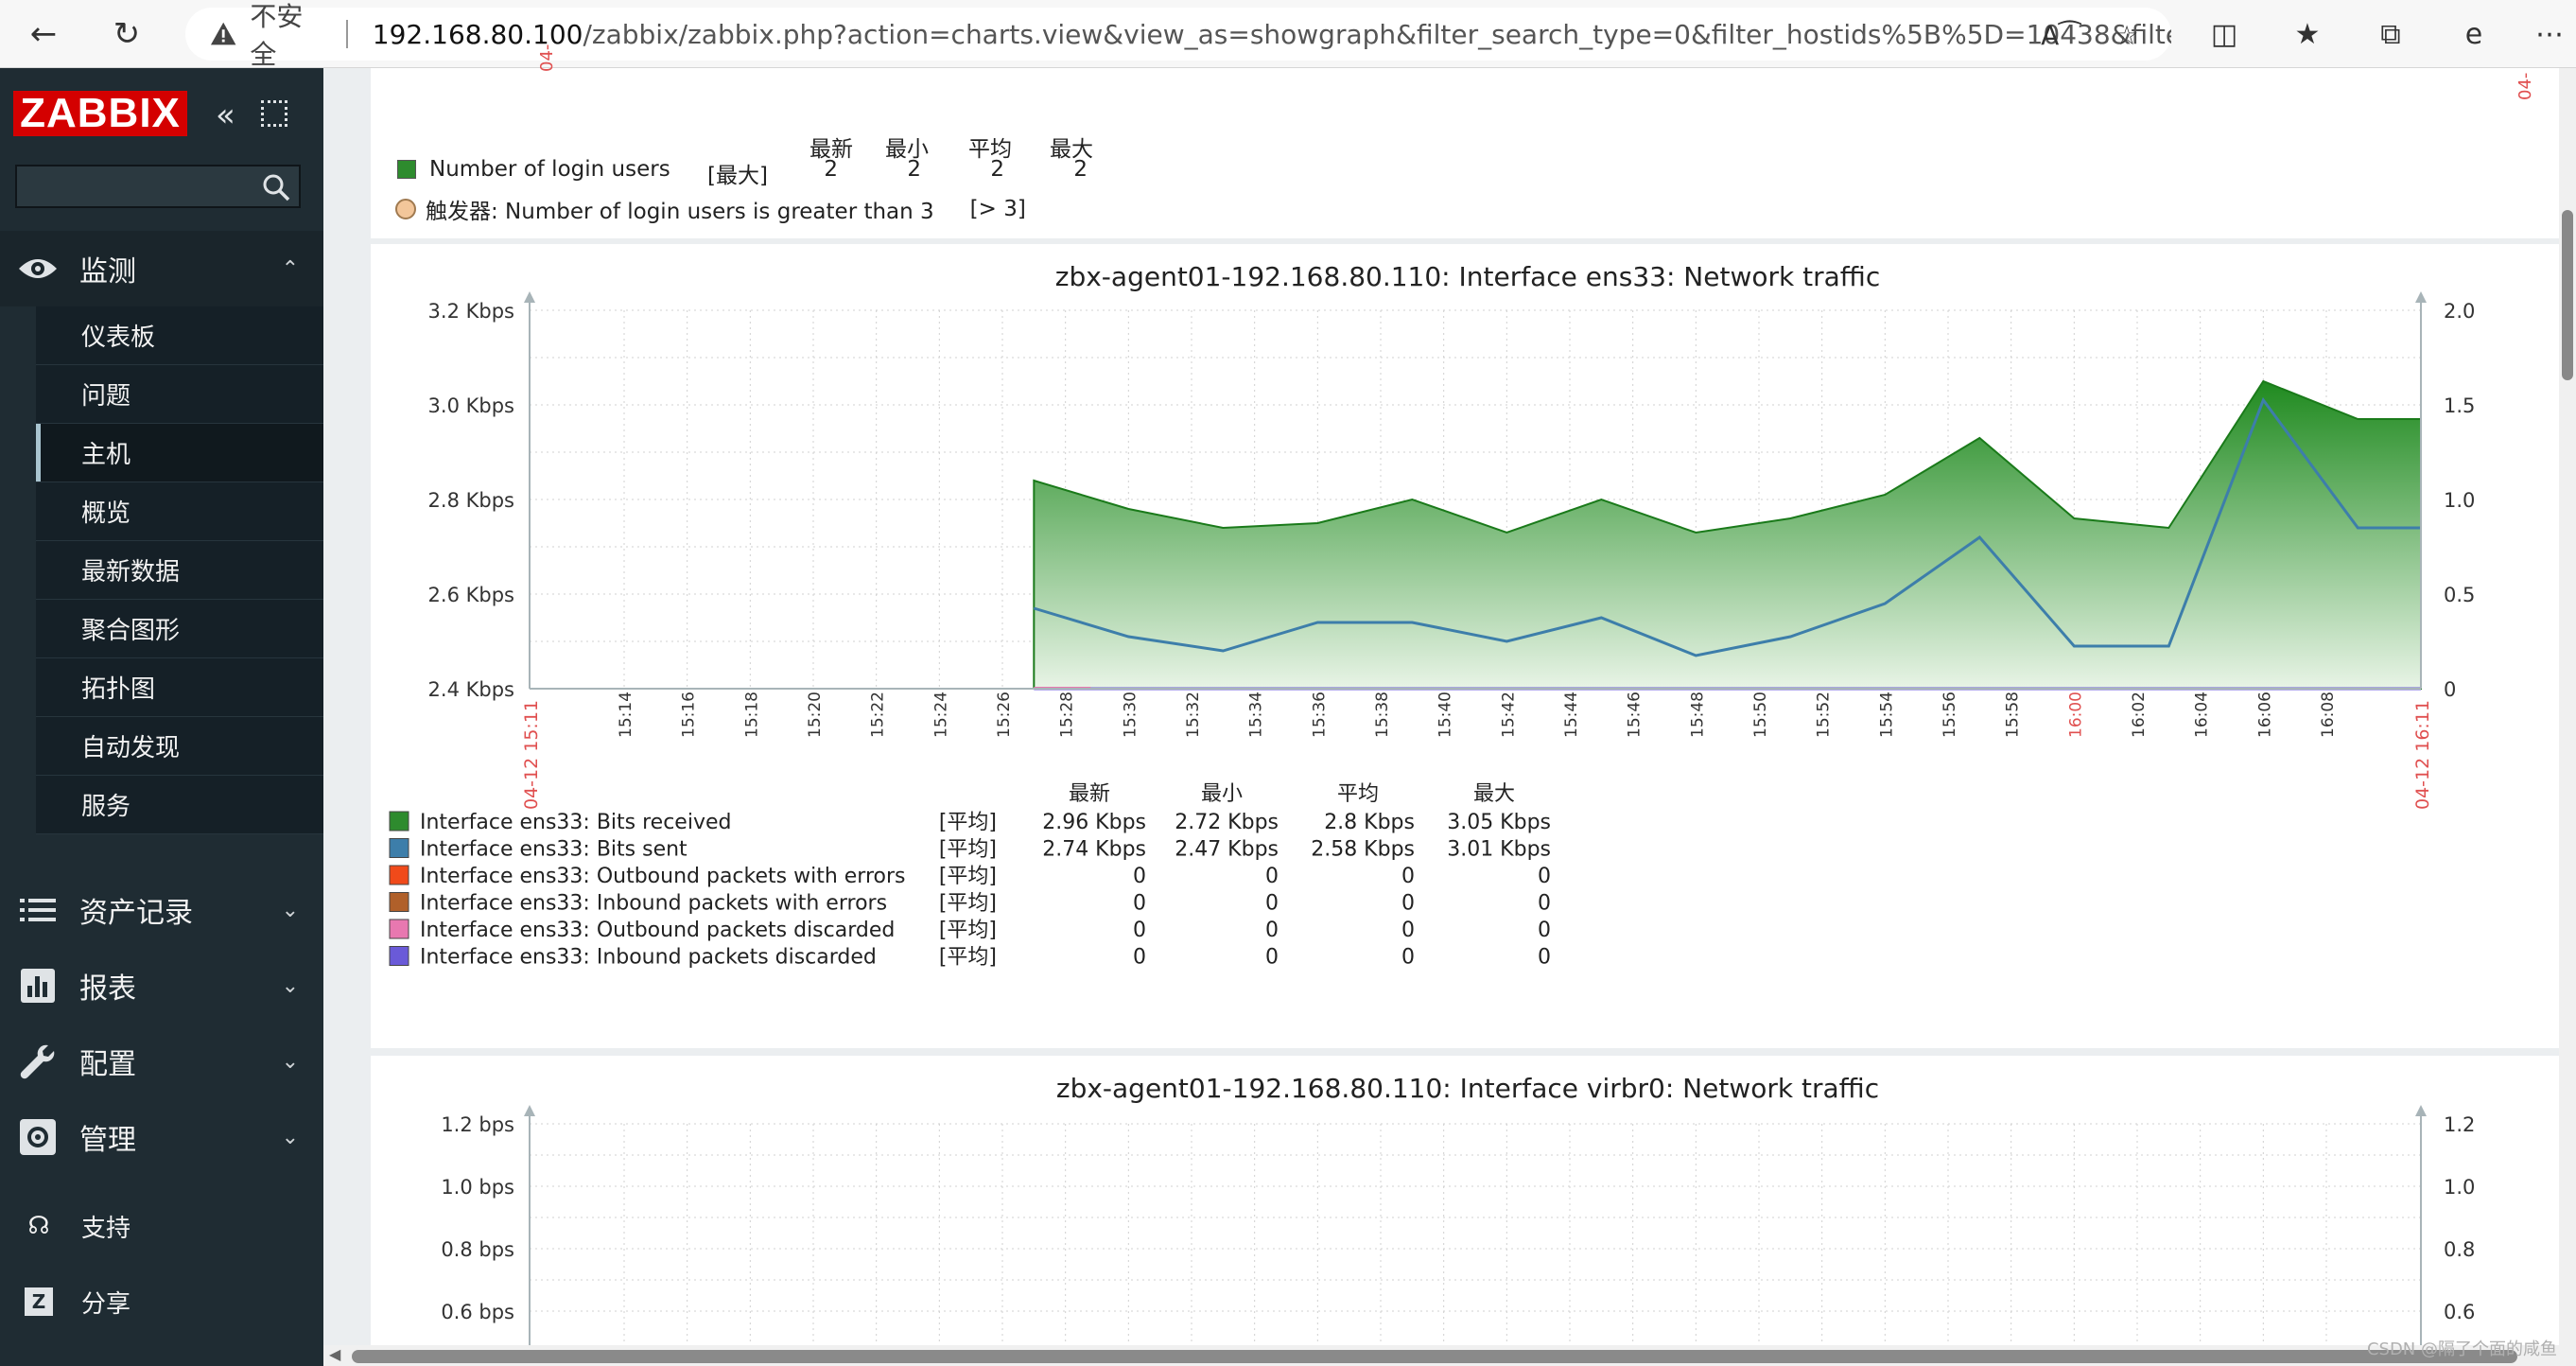  What do you see at coordinates (815, 715) in the screenshot?
I see `x-tick-label: 15:20` at bounding box center [815, 715].